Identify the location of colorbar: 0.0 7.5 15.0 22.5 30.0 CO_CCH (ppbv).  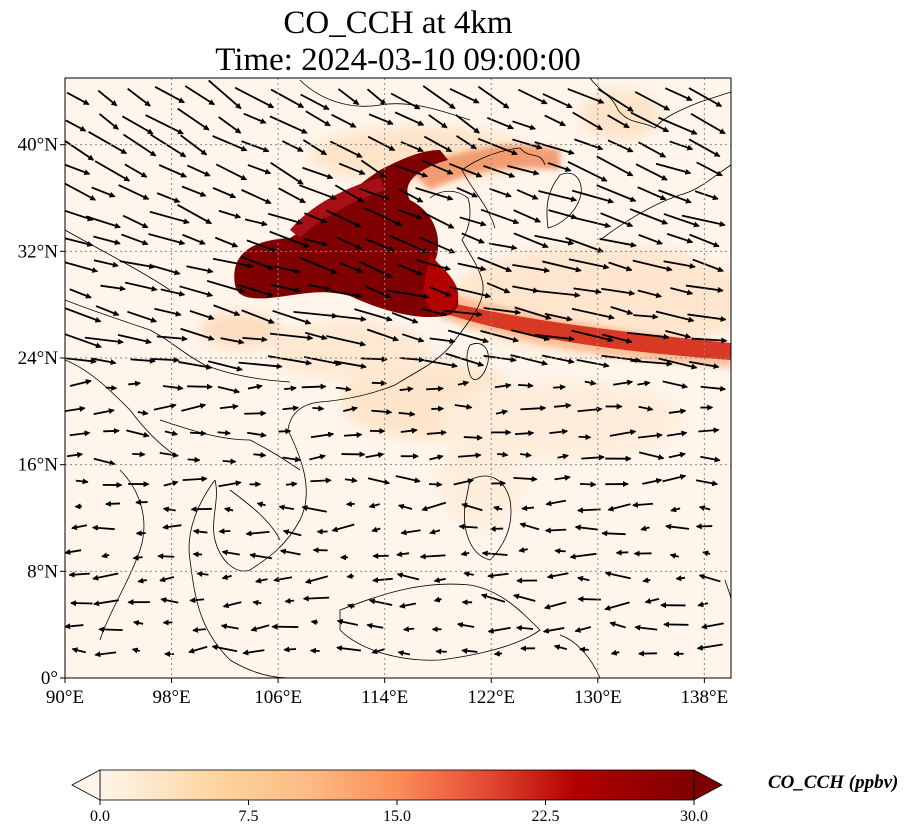
(484, 797).